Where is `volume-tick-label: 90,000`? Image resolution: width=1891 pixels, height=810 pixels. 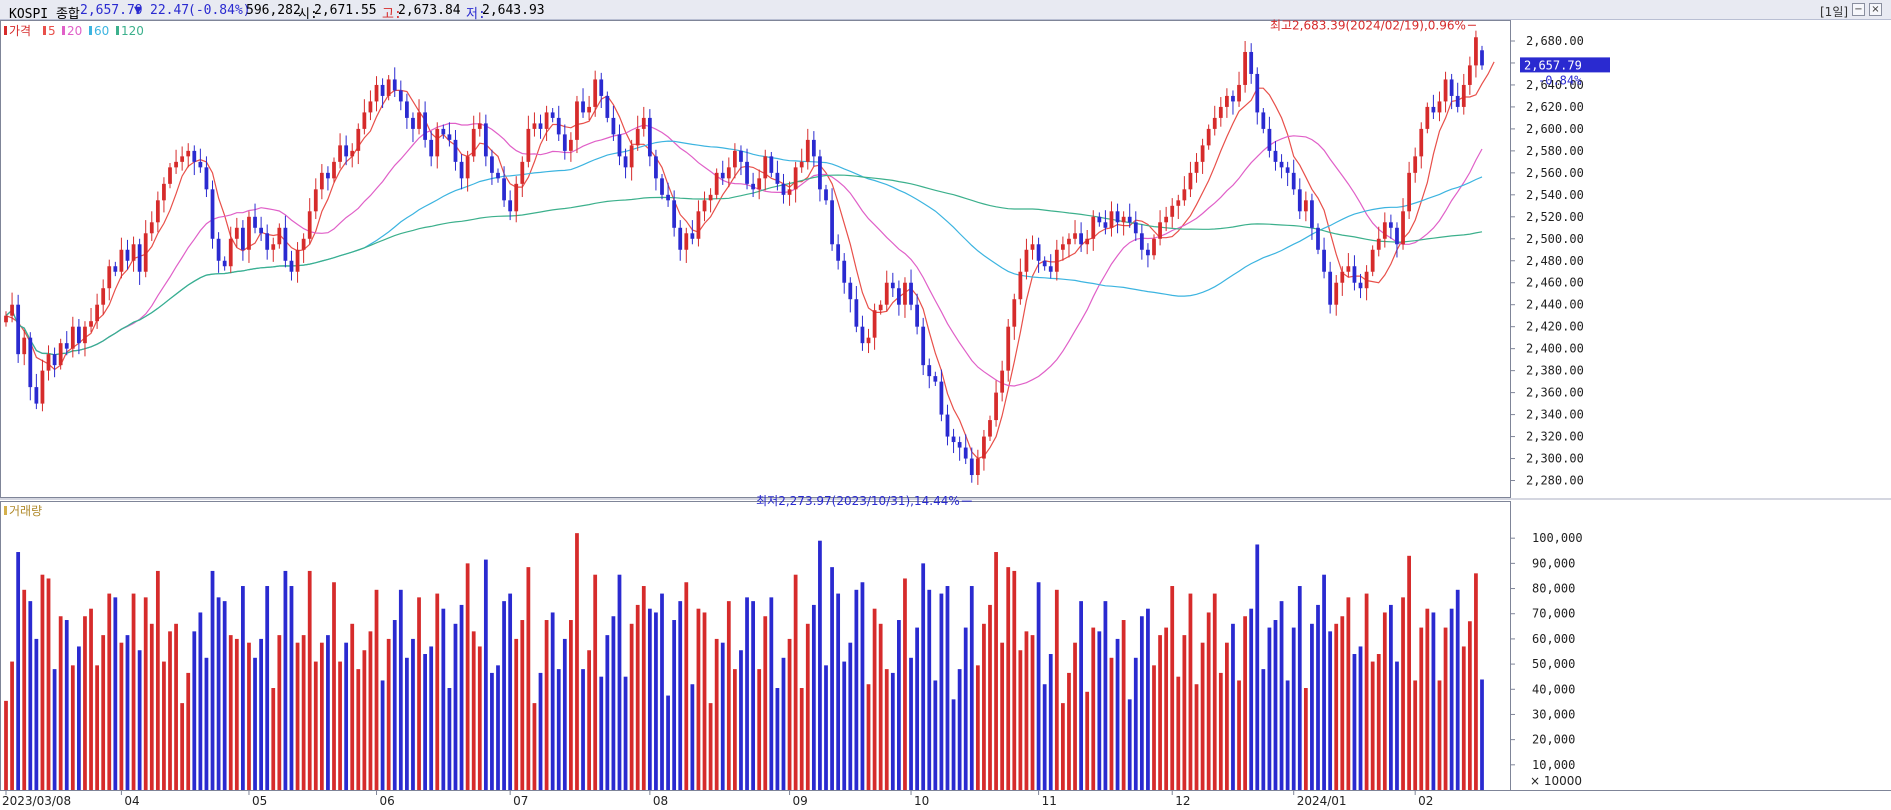 volume-tick-label: 90,000 is located at coordinates (1553, 563).